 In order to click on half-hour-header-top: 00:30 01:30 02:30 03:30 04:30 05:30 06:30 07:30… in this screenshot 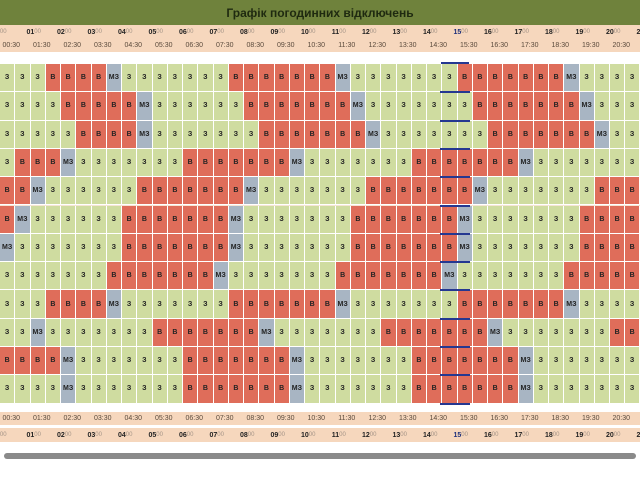, I will do `click(320, 45)`.